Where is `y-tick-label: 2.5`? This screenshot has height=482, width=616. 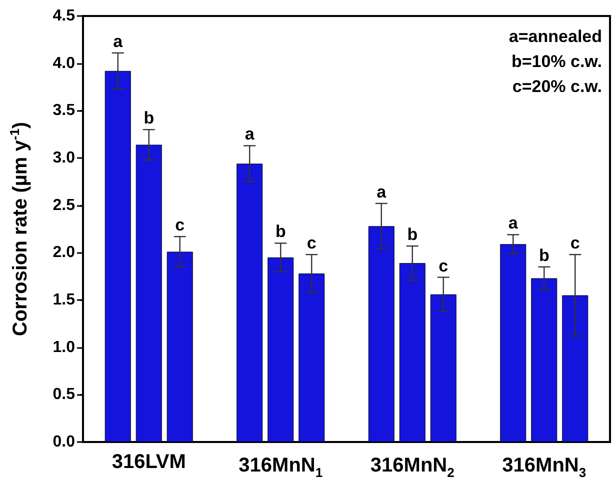 y-tick-label: 2.5 is located at coordinates (64, 205).